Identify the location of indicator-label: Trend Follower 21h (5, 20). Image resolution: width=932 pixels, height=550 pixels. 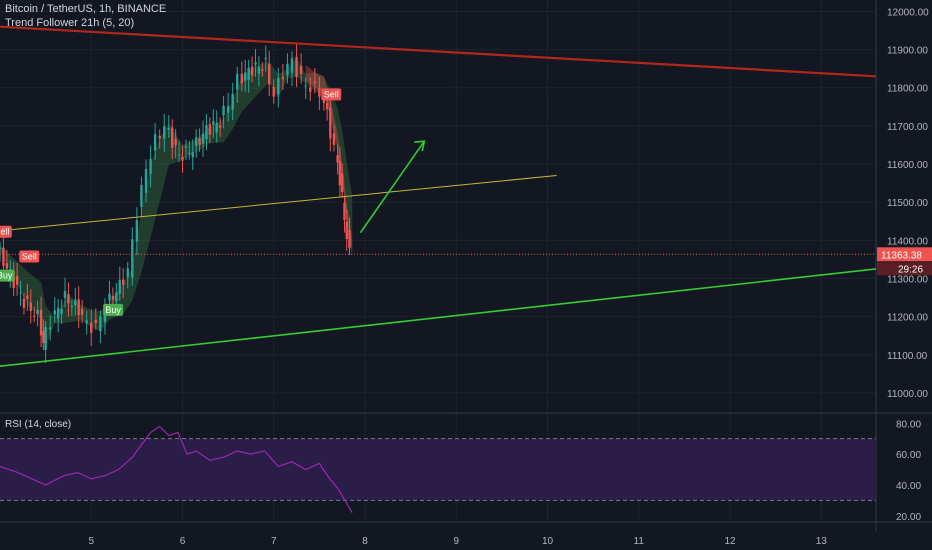
(70, 23).